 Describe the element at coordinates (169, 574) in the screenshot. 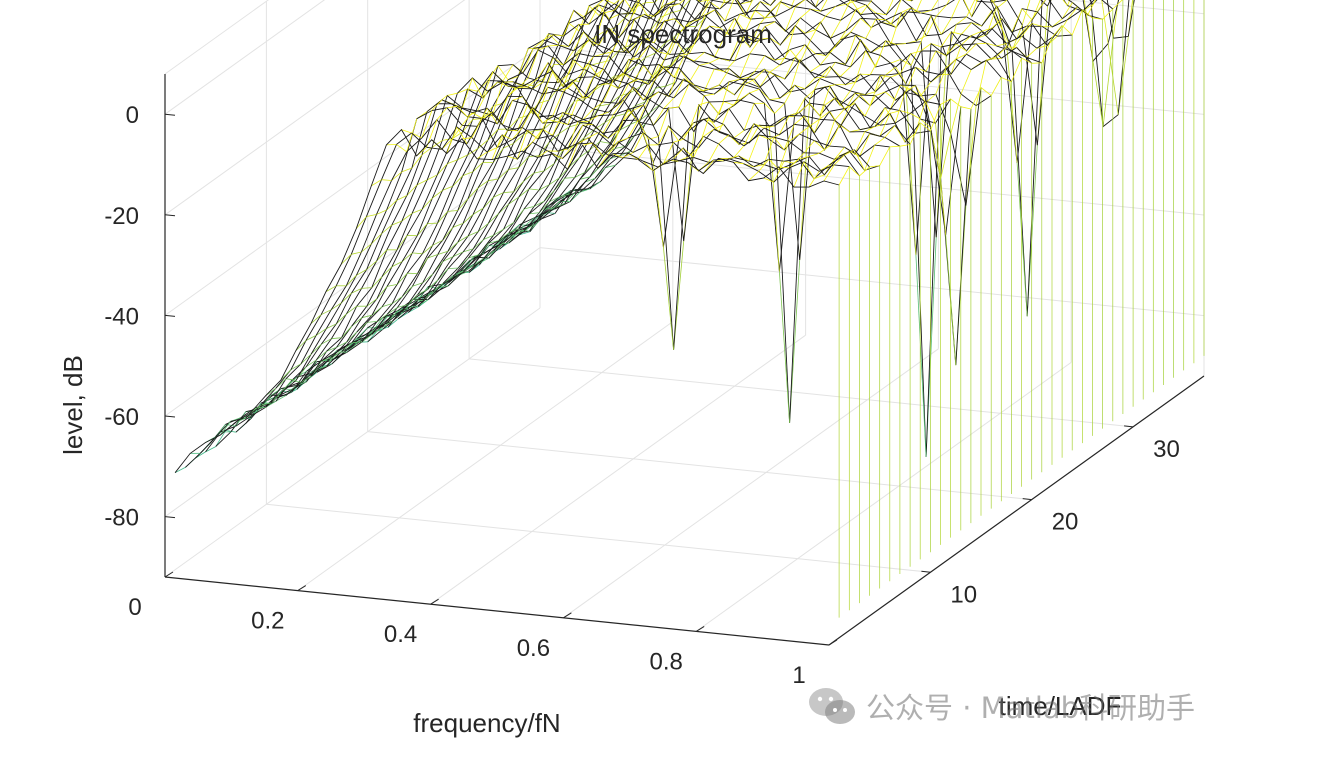

I see `x-tick` at that location.